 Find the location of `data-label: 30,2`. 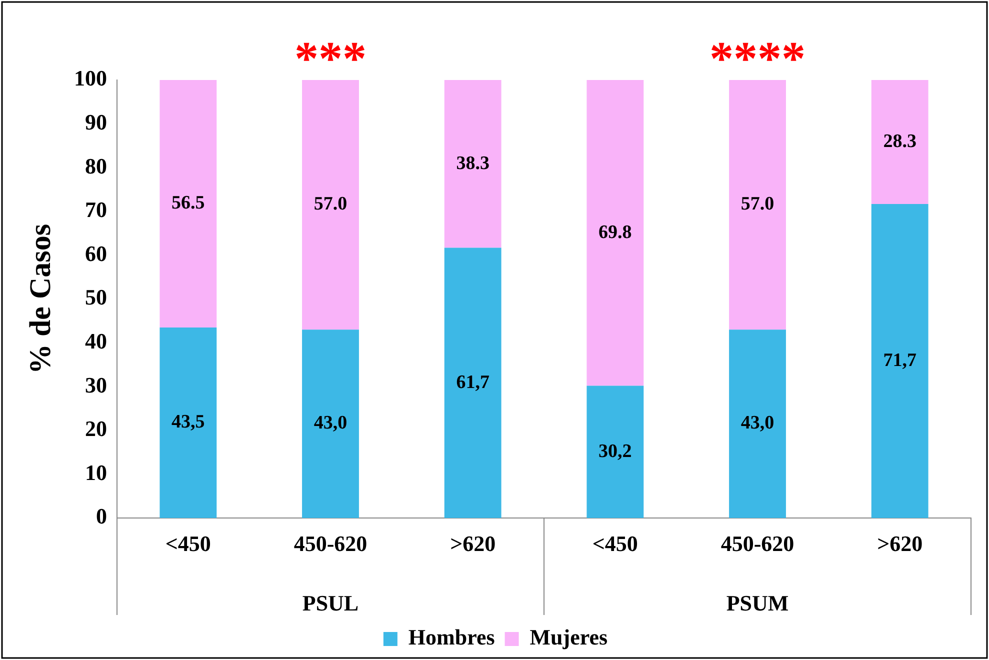

data-label: 30,2 is located at coordinates (615, 451).